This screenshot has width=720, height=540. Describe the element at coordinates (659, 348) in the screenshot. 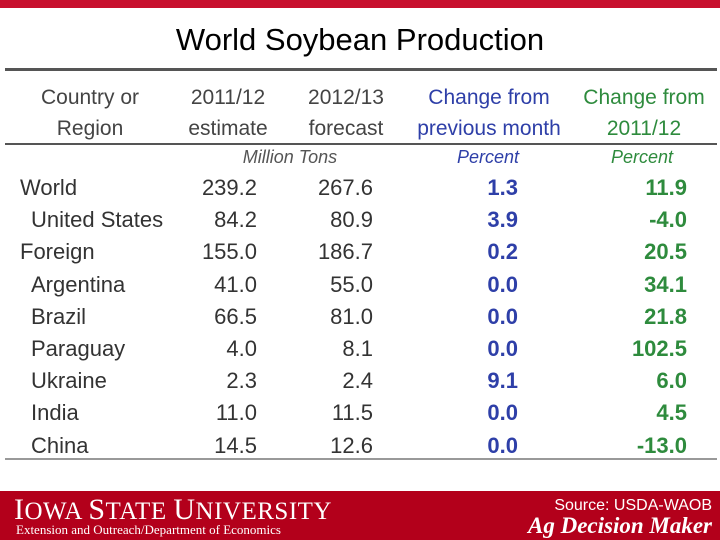

I see `value-change-from-2011: 102.5` at that location.